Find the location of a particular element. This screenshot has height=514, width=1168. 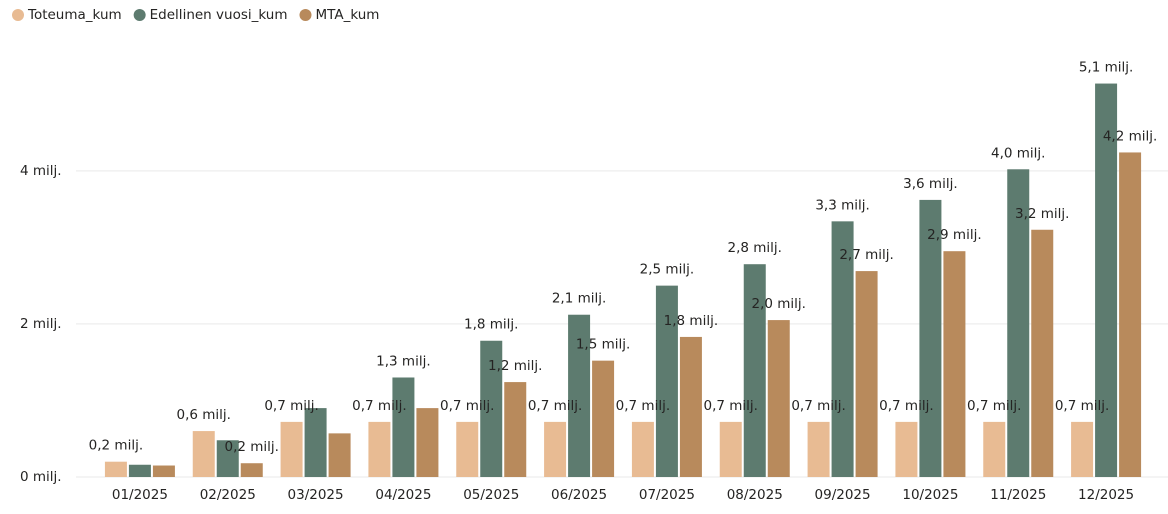

x-tick-label: 08/2025 is located at coordinates (755, 495).